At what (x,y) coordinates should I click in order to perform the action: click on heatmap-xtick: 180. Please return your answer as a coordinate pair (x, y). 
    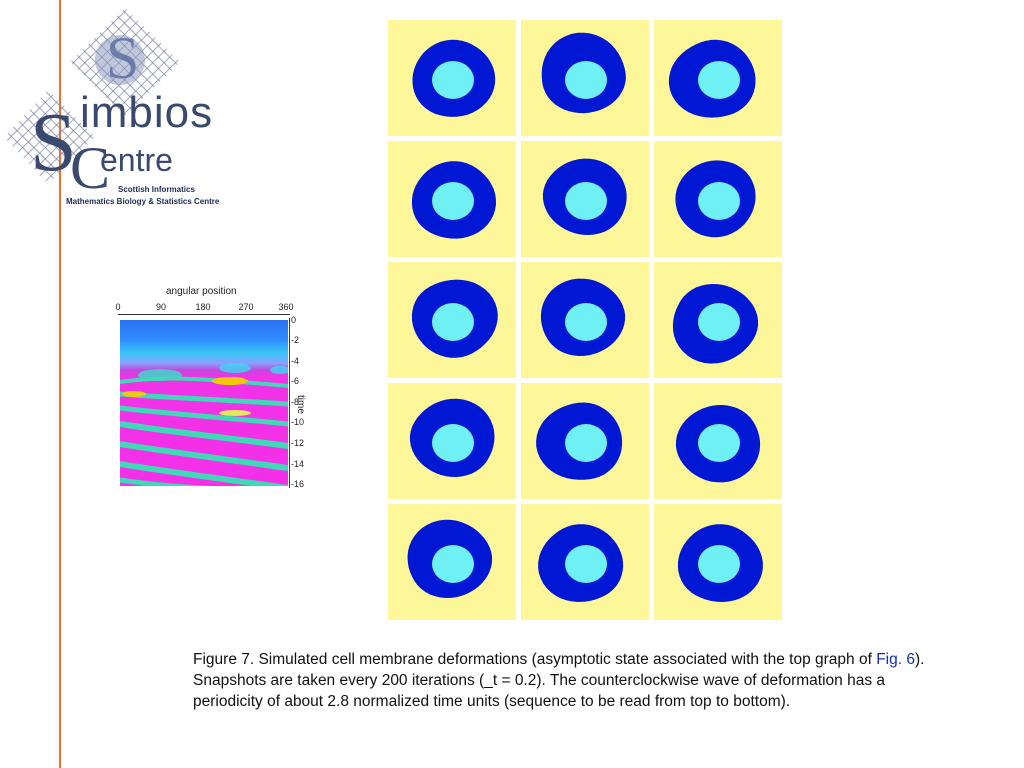
    Looking at the image, I should click on (203, 307).